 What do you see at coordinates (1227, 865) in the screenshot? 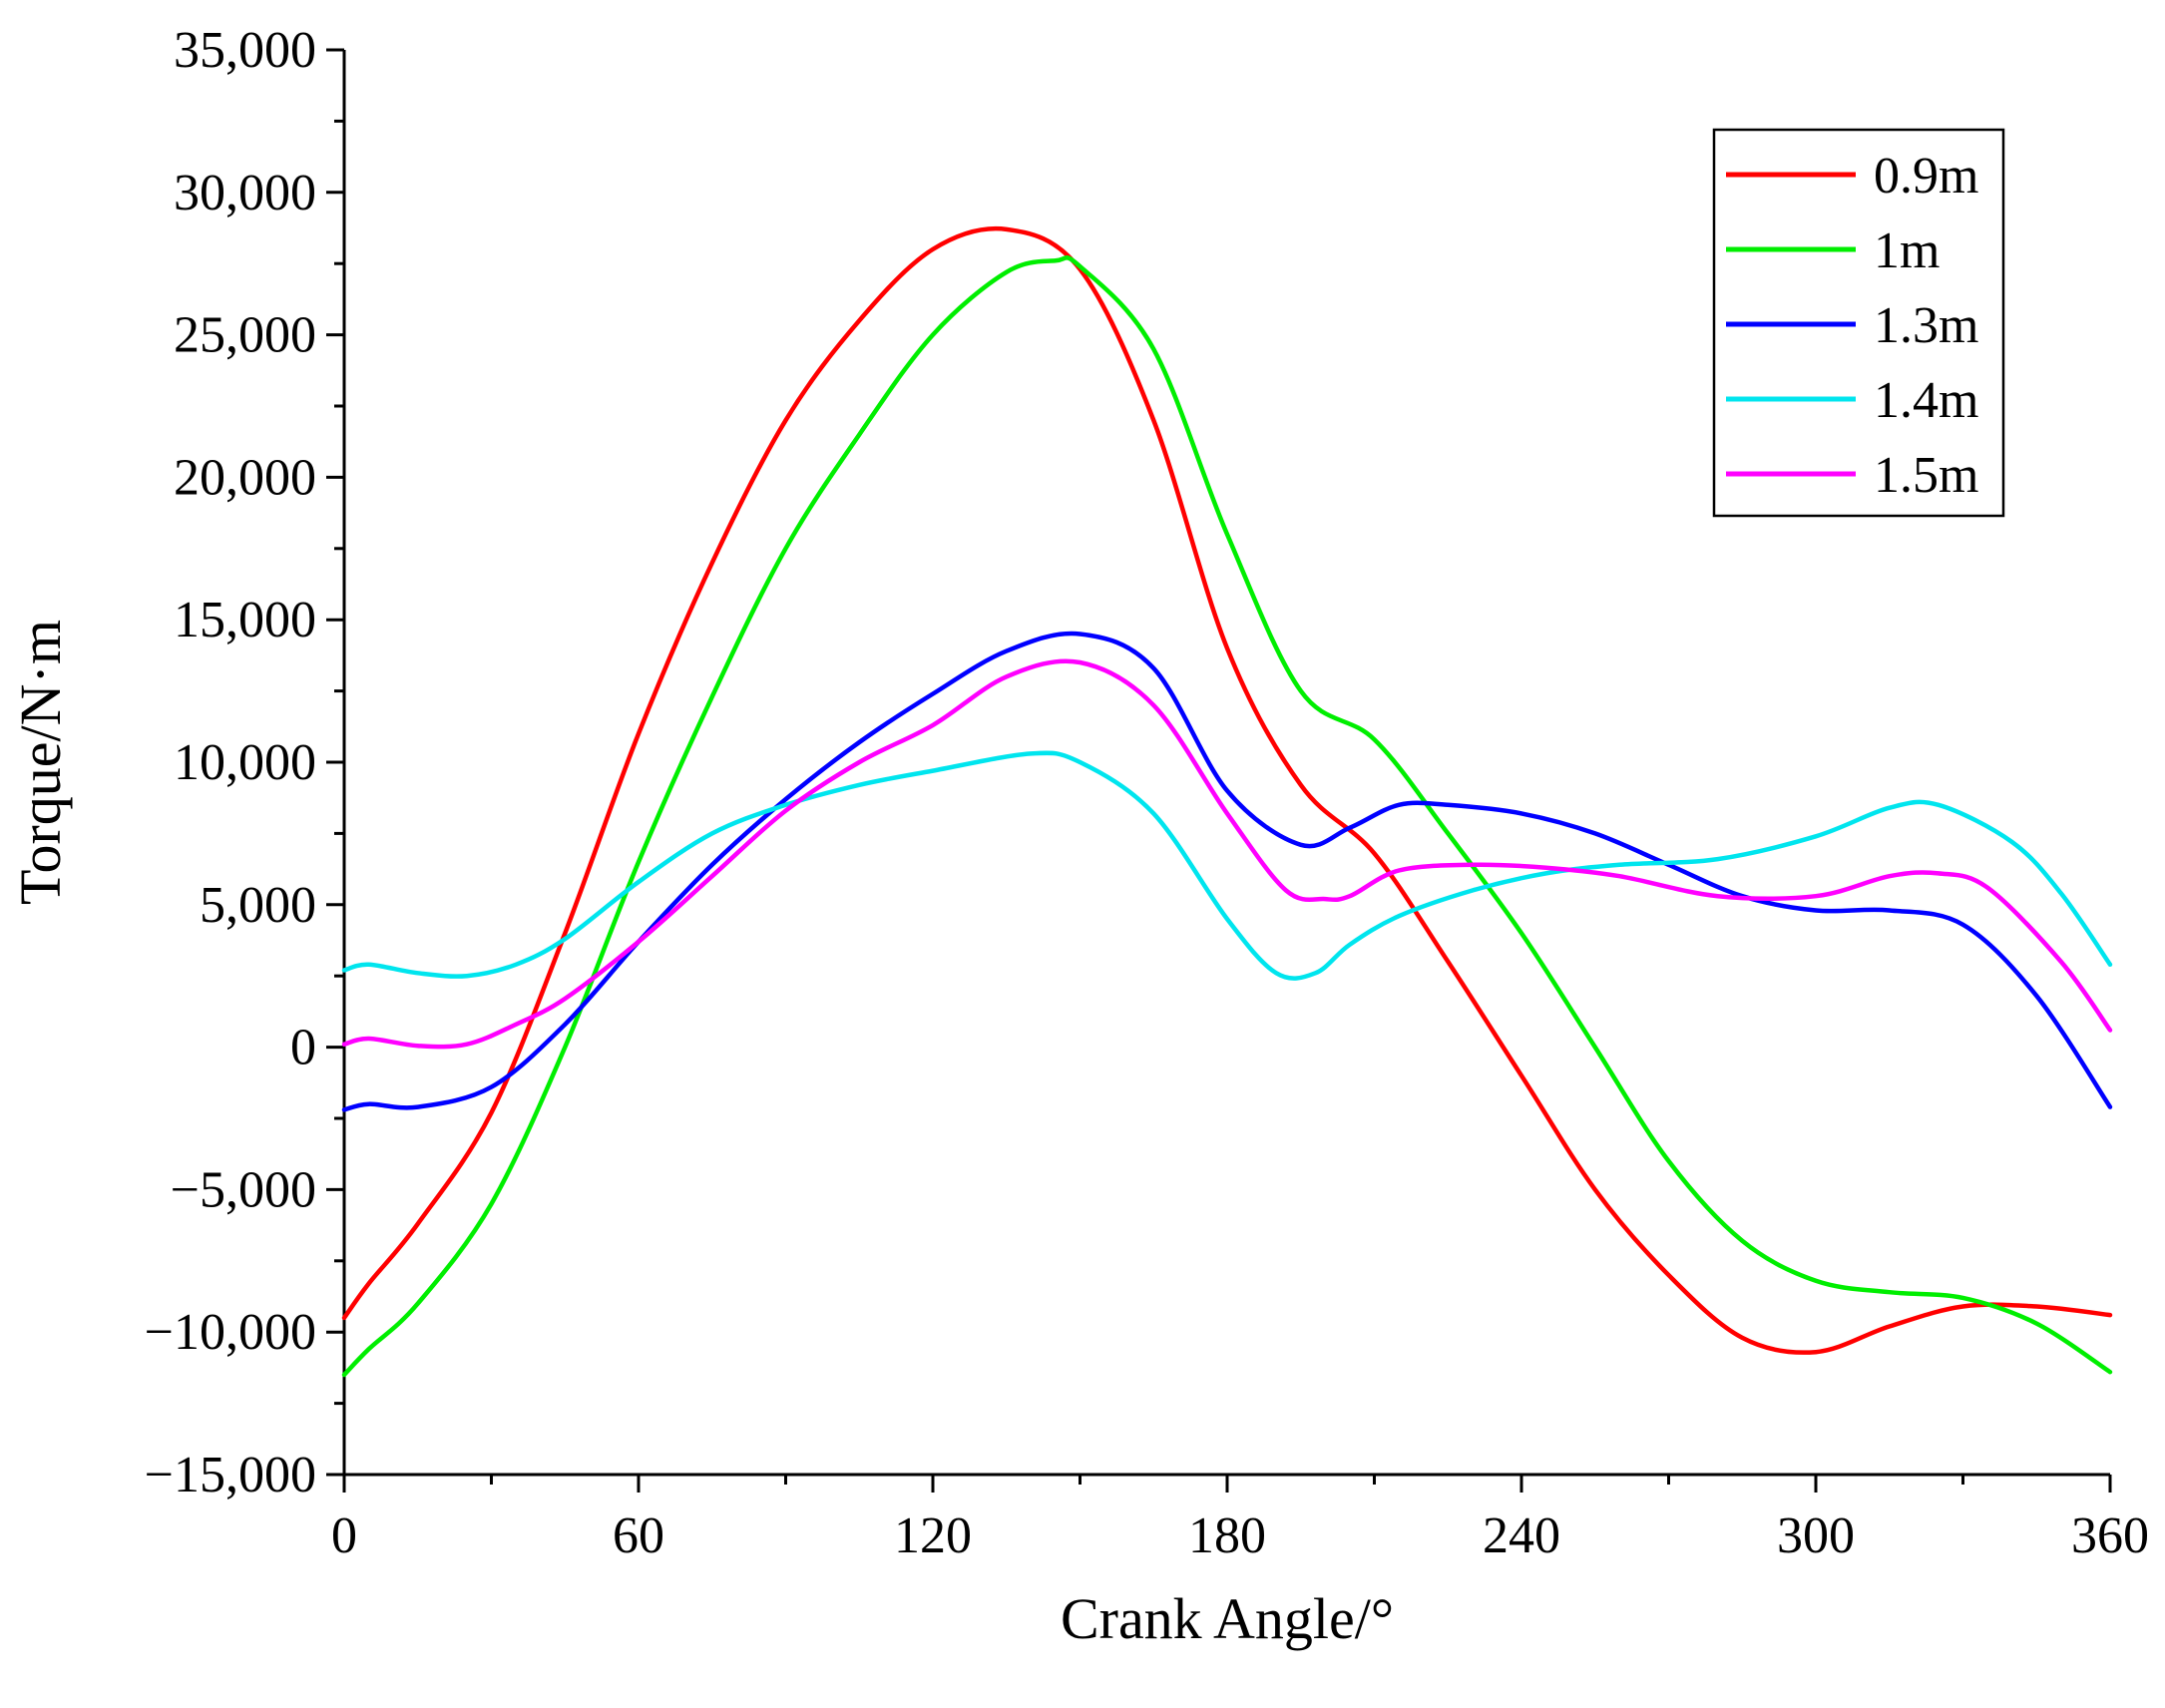
I see `series-line-1-4m` at bounding box center [1227, 865].